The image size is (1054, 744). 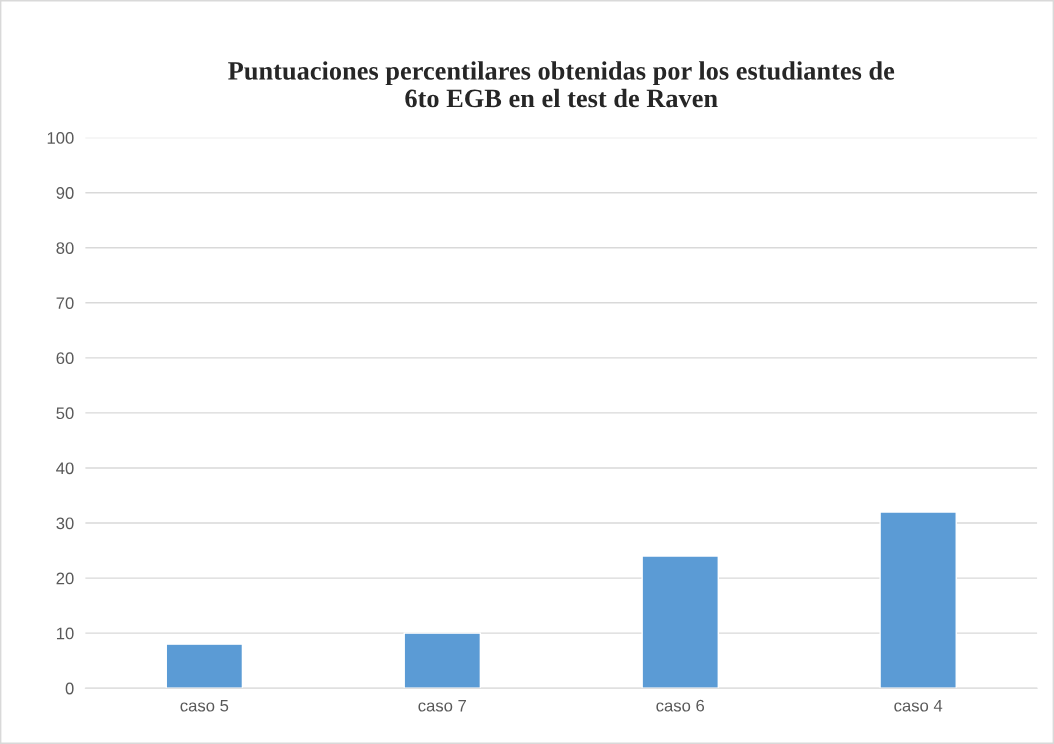 What do you see at coordinates (65, 413) in the screenshot?
I see `y-tick-label: 50` at bounding box center [65, 413].